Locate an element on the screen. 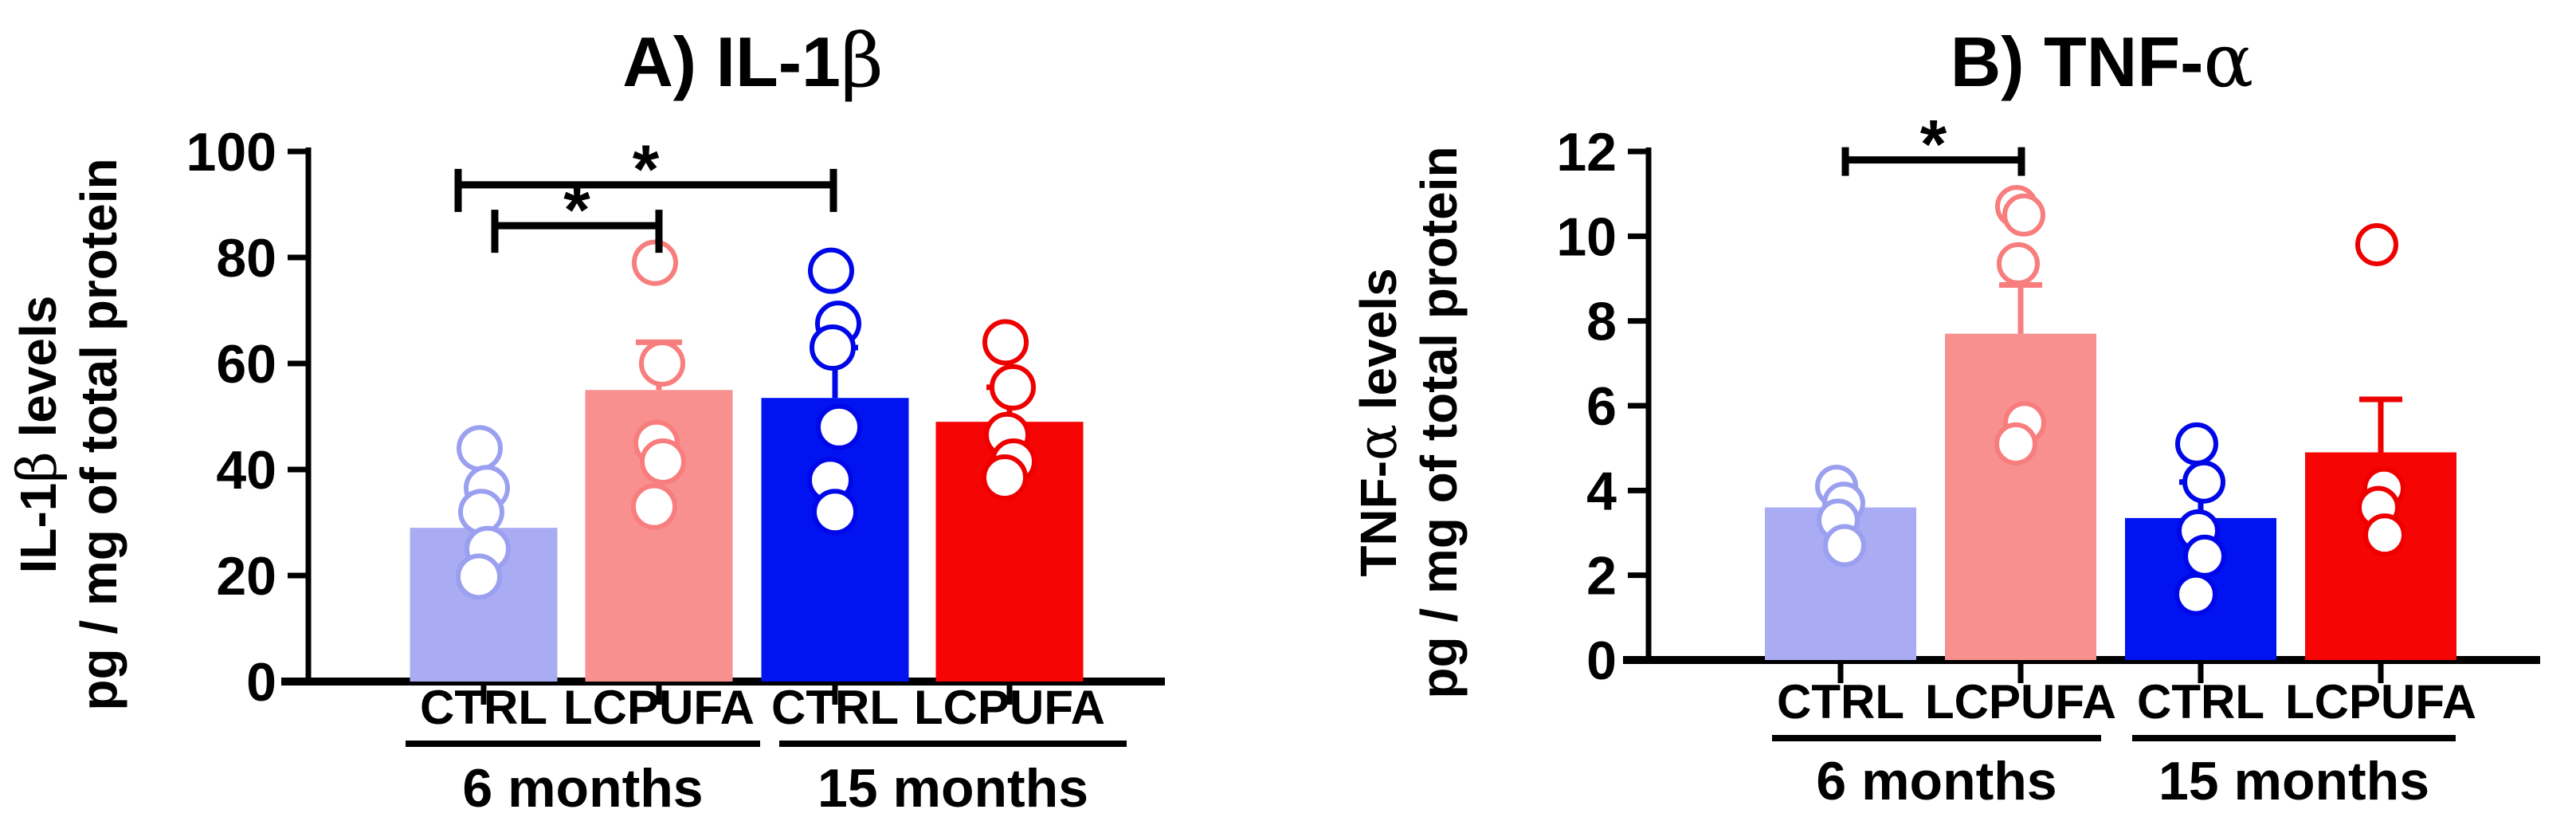 This screenshot has height=829, width=2576. y-tick-label: 4 is located at coordinates (1601, 491).